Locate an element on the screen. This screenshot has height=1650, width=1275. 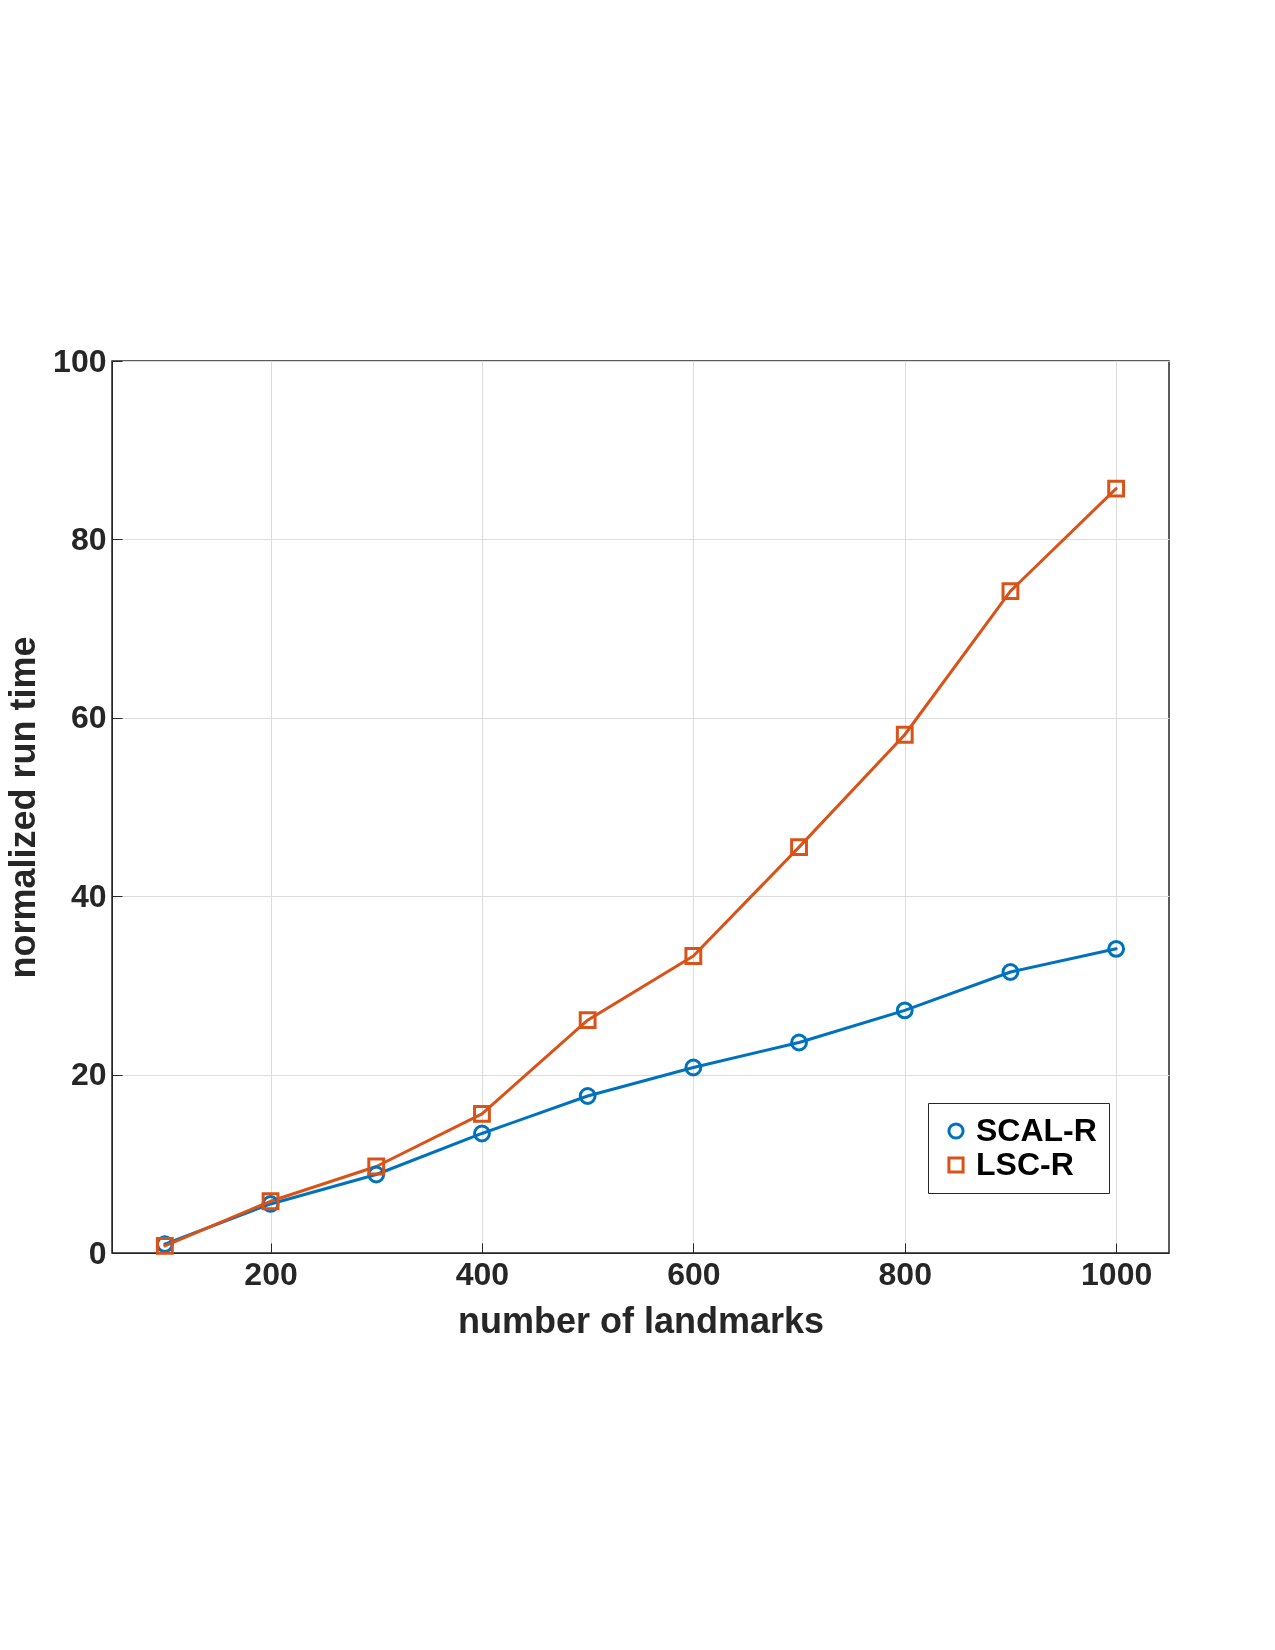
y-tick-label: 0 is located at coordinates (97, 1252).